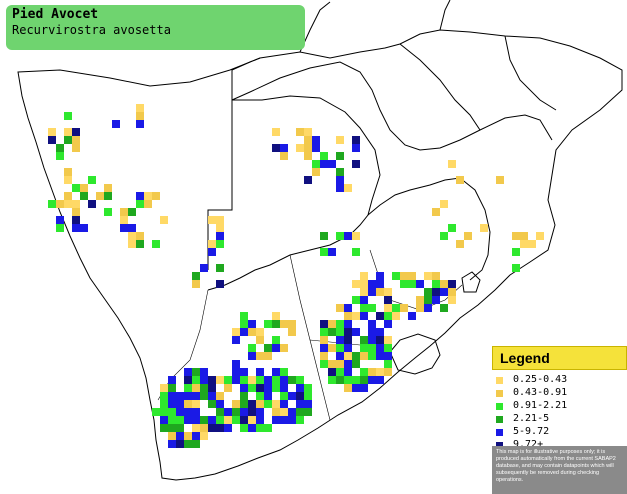 This screenshot has height=494, width=627. What do you see at coordinates (55, 14) in the screenshot?
I see `species-common-name: Pied Avocet` at bounding box center [55, 14].